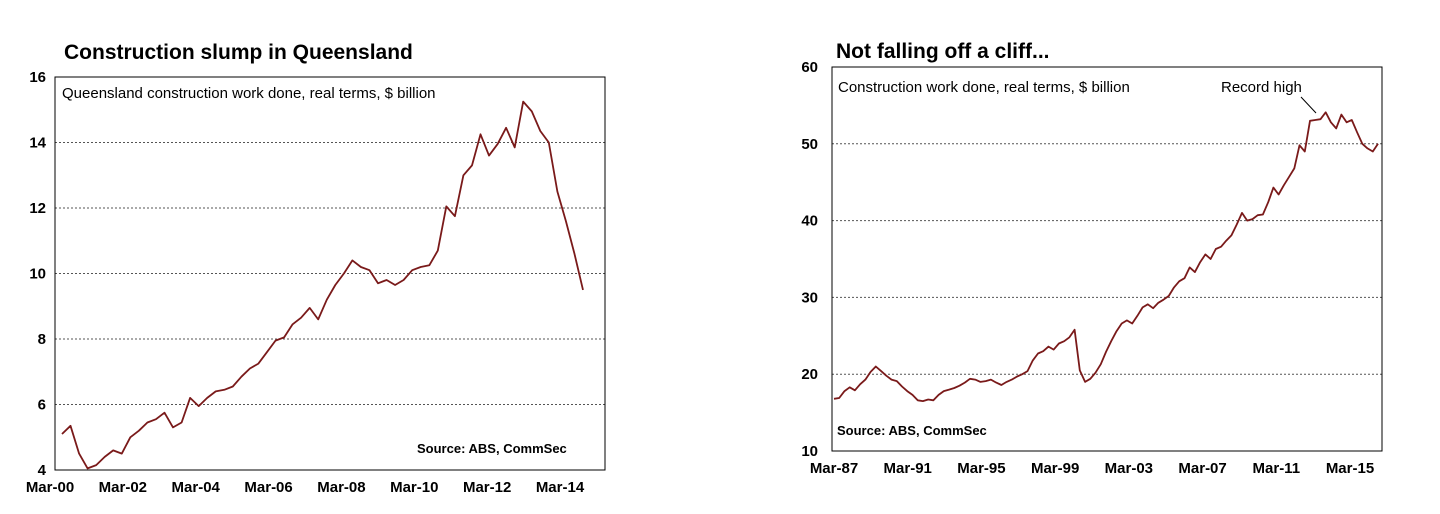  What do you see at coordinates (487, 487) in the screenshot?
I see `x-tick-label: Mar-12` at bounding box center [487, 487].